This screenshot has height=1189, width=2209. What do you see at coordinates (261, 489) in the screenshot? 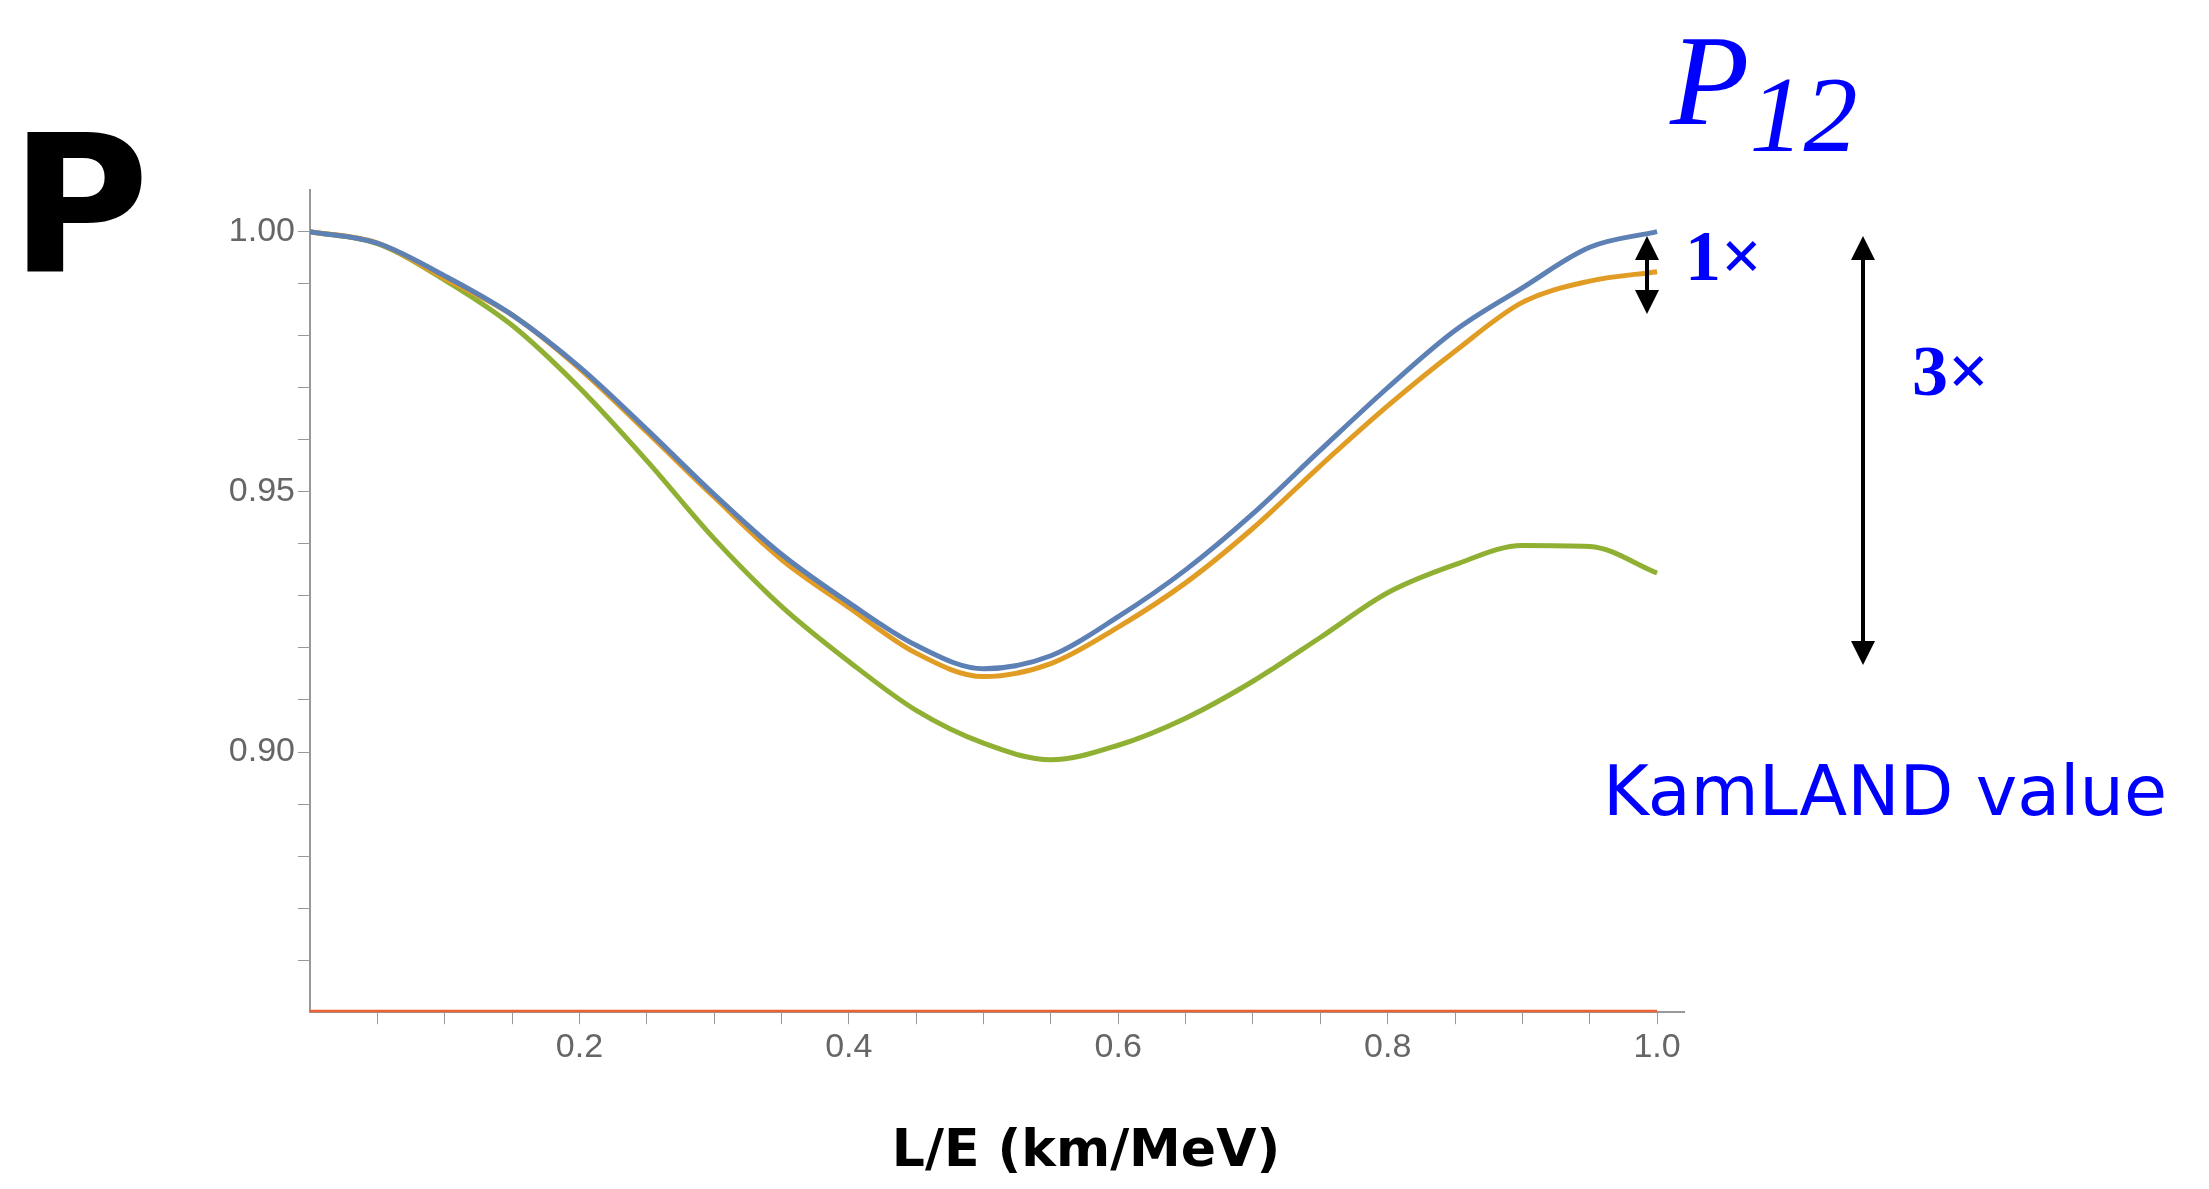
I see `y-tick-label: 0.95` at bounding box center [261, 489].